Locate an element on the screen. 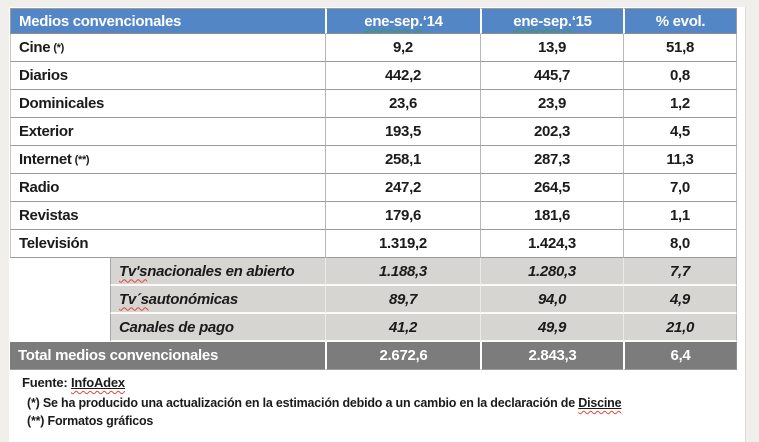 This screenshot has width=759, height=442. value-2015: 181,6 is located at coordinates (551, 216).